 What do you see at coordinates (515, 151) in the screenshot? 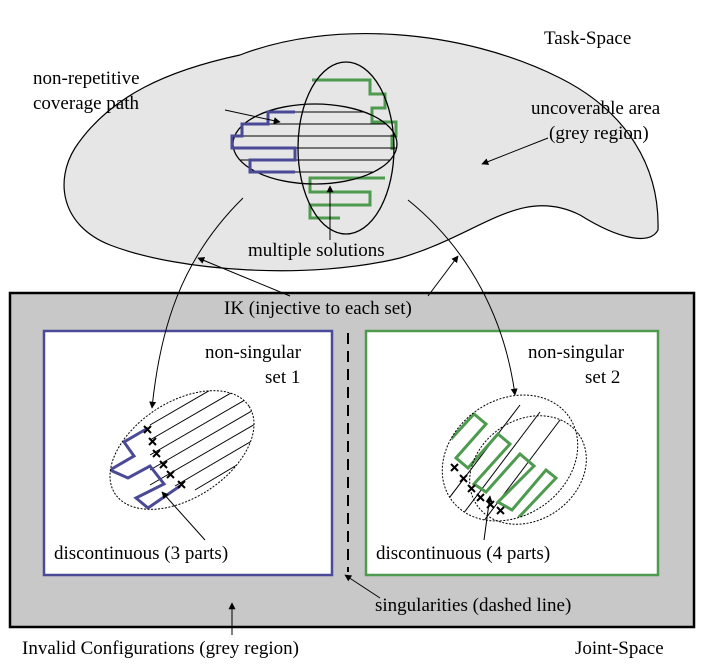
I see `uncoverable-arrow` at bounding box center [515, 151].